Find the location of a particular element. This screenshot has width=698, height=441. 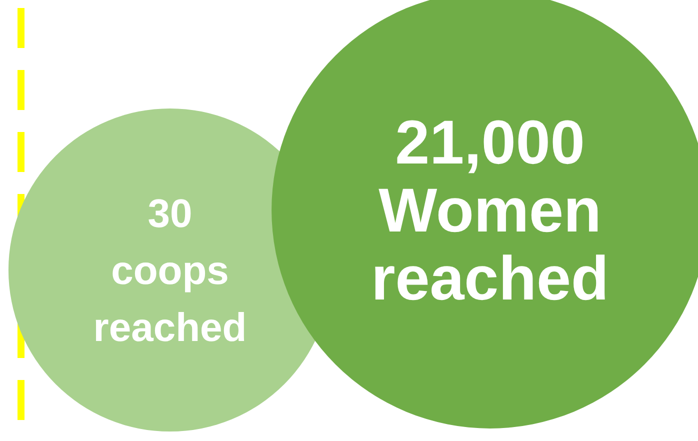

category-label: Women reached is located at coordinates (490, 245).